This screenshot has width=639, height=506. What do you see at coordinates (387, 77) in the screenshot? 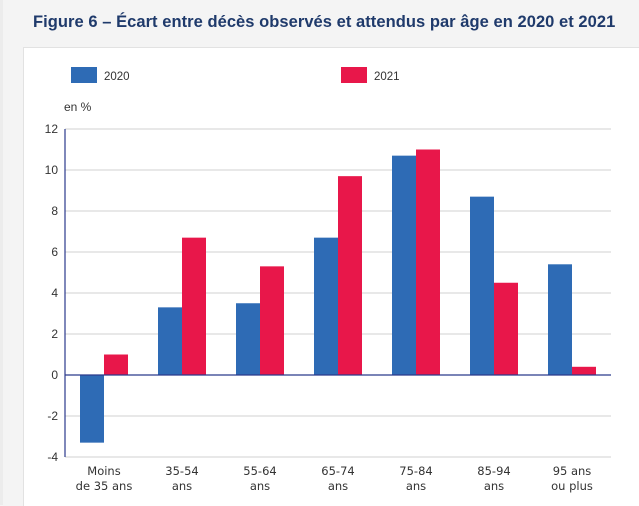
I see `legend-label-2021: 2021` at bounding box center [387, 77].